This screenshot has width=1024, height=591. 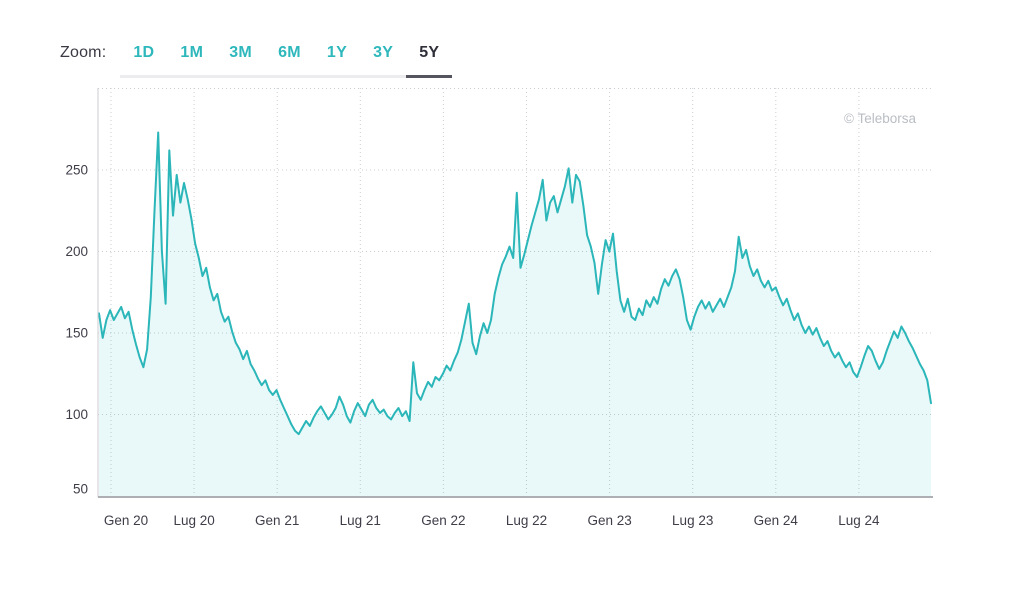 What do you see at coordinates (83, 52) in the screenshot?
I see `zoom-label: Zoom:` at bounding box center [83, 52].